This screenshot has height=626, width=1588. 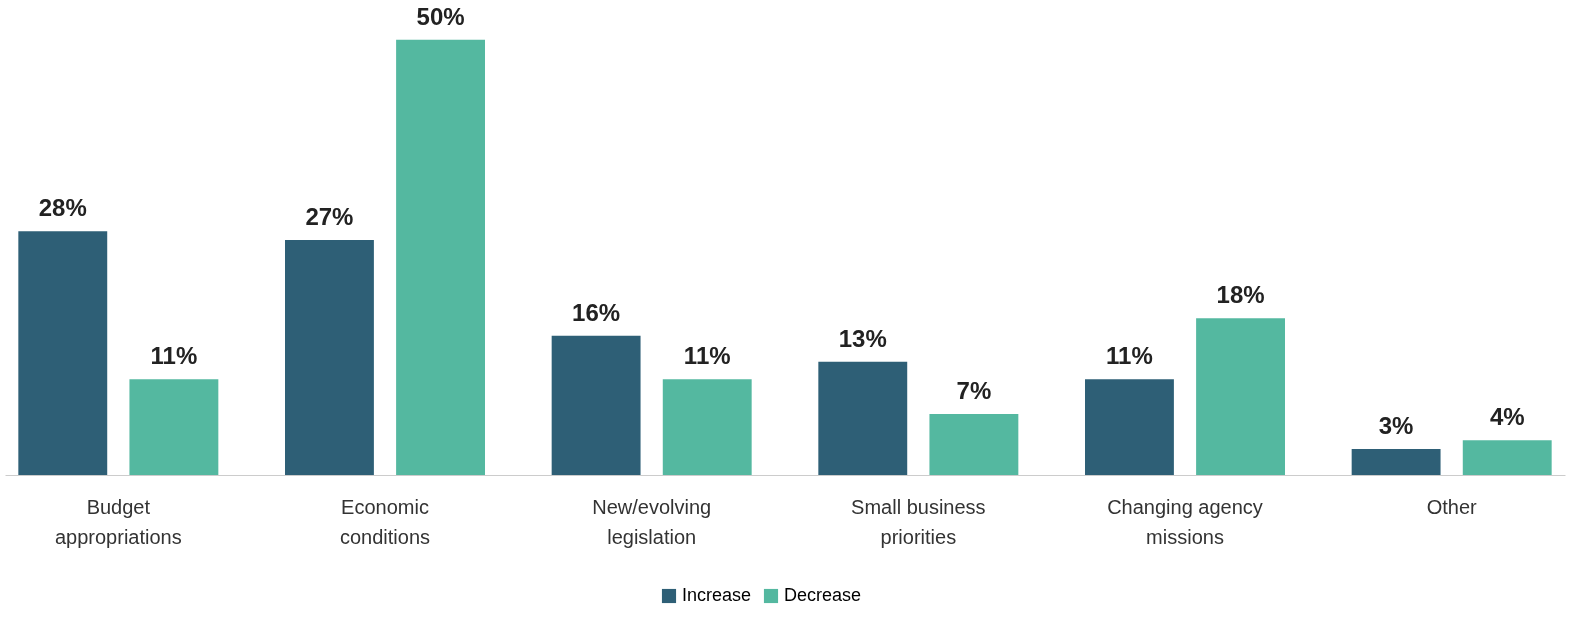 I want to click on data-label: 3%, so click(x=1396, y=425).